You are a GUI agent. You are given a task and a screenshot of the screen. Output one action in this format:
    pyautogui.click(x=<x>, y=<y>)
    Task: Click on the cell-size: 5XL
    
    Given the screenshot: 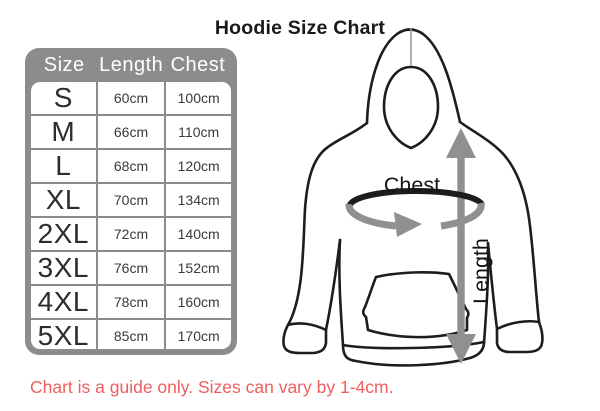 What is the action you would take?
    pyautogui.click(x=63, y=334)
    